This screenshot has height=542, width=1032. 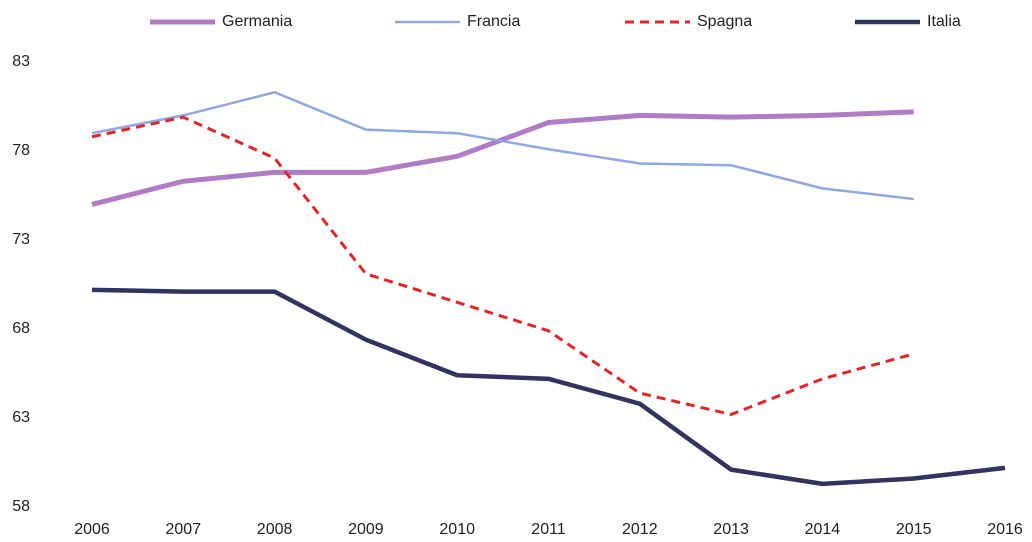 I want to click on y-tick-label: 83, so click(x=21, y=61).